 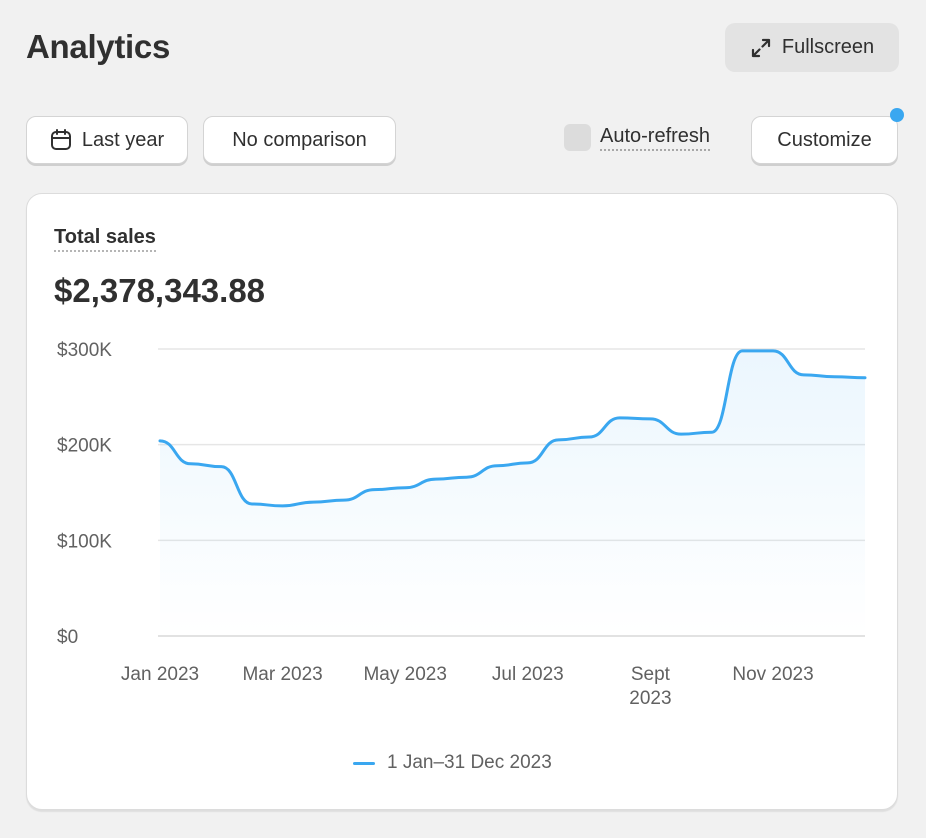 I want to click on legend-series-label: 1 Jan–31 Dec 2023, so click(x=469, y=762).